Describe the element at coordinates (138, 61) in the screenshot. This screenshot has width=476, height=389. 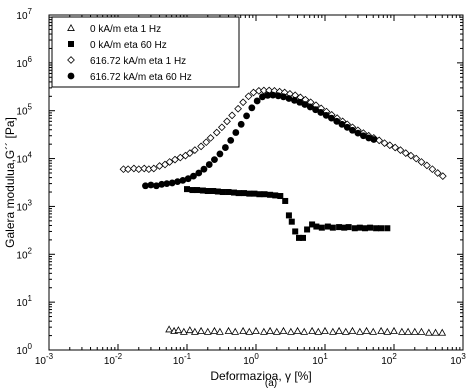
I see `legend-label: 616.72 kA/m eta 1 Hz` at that location.